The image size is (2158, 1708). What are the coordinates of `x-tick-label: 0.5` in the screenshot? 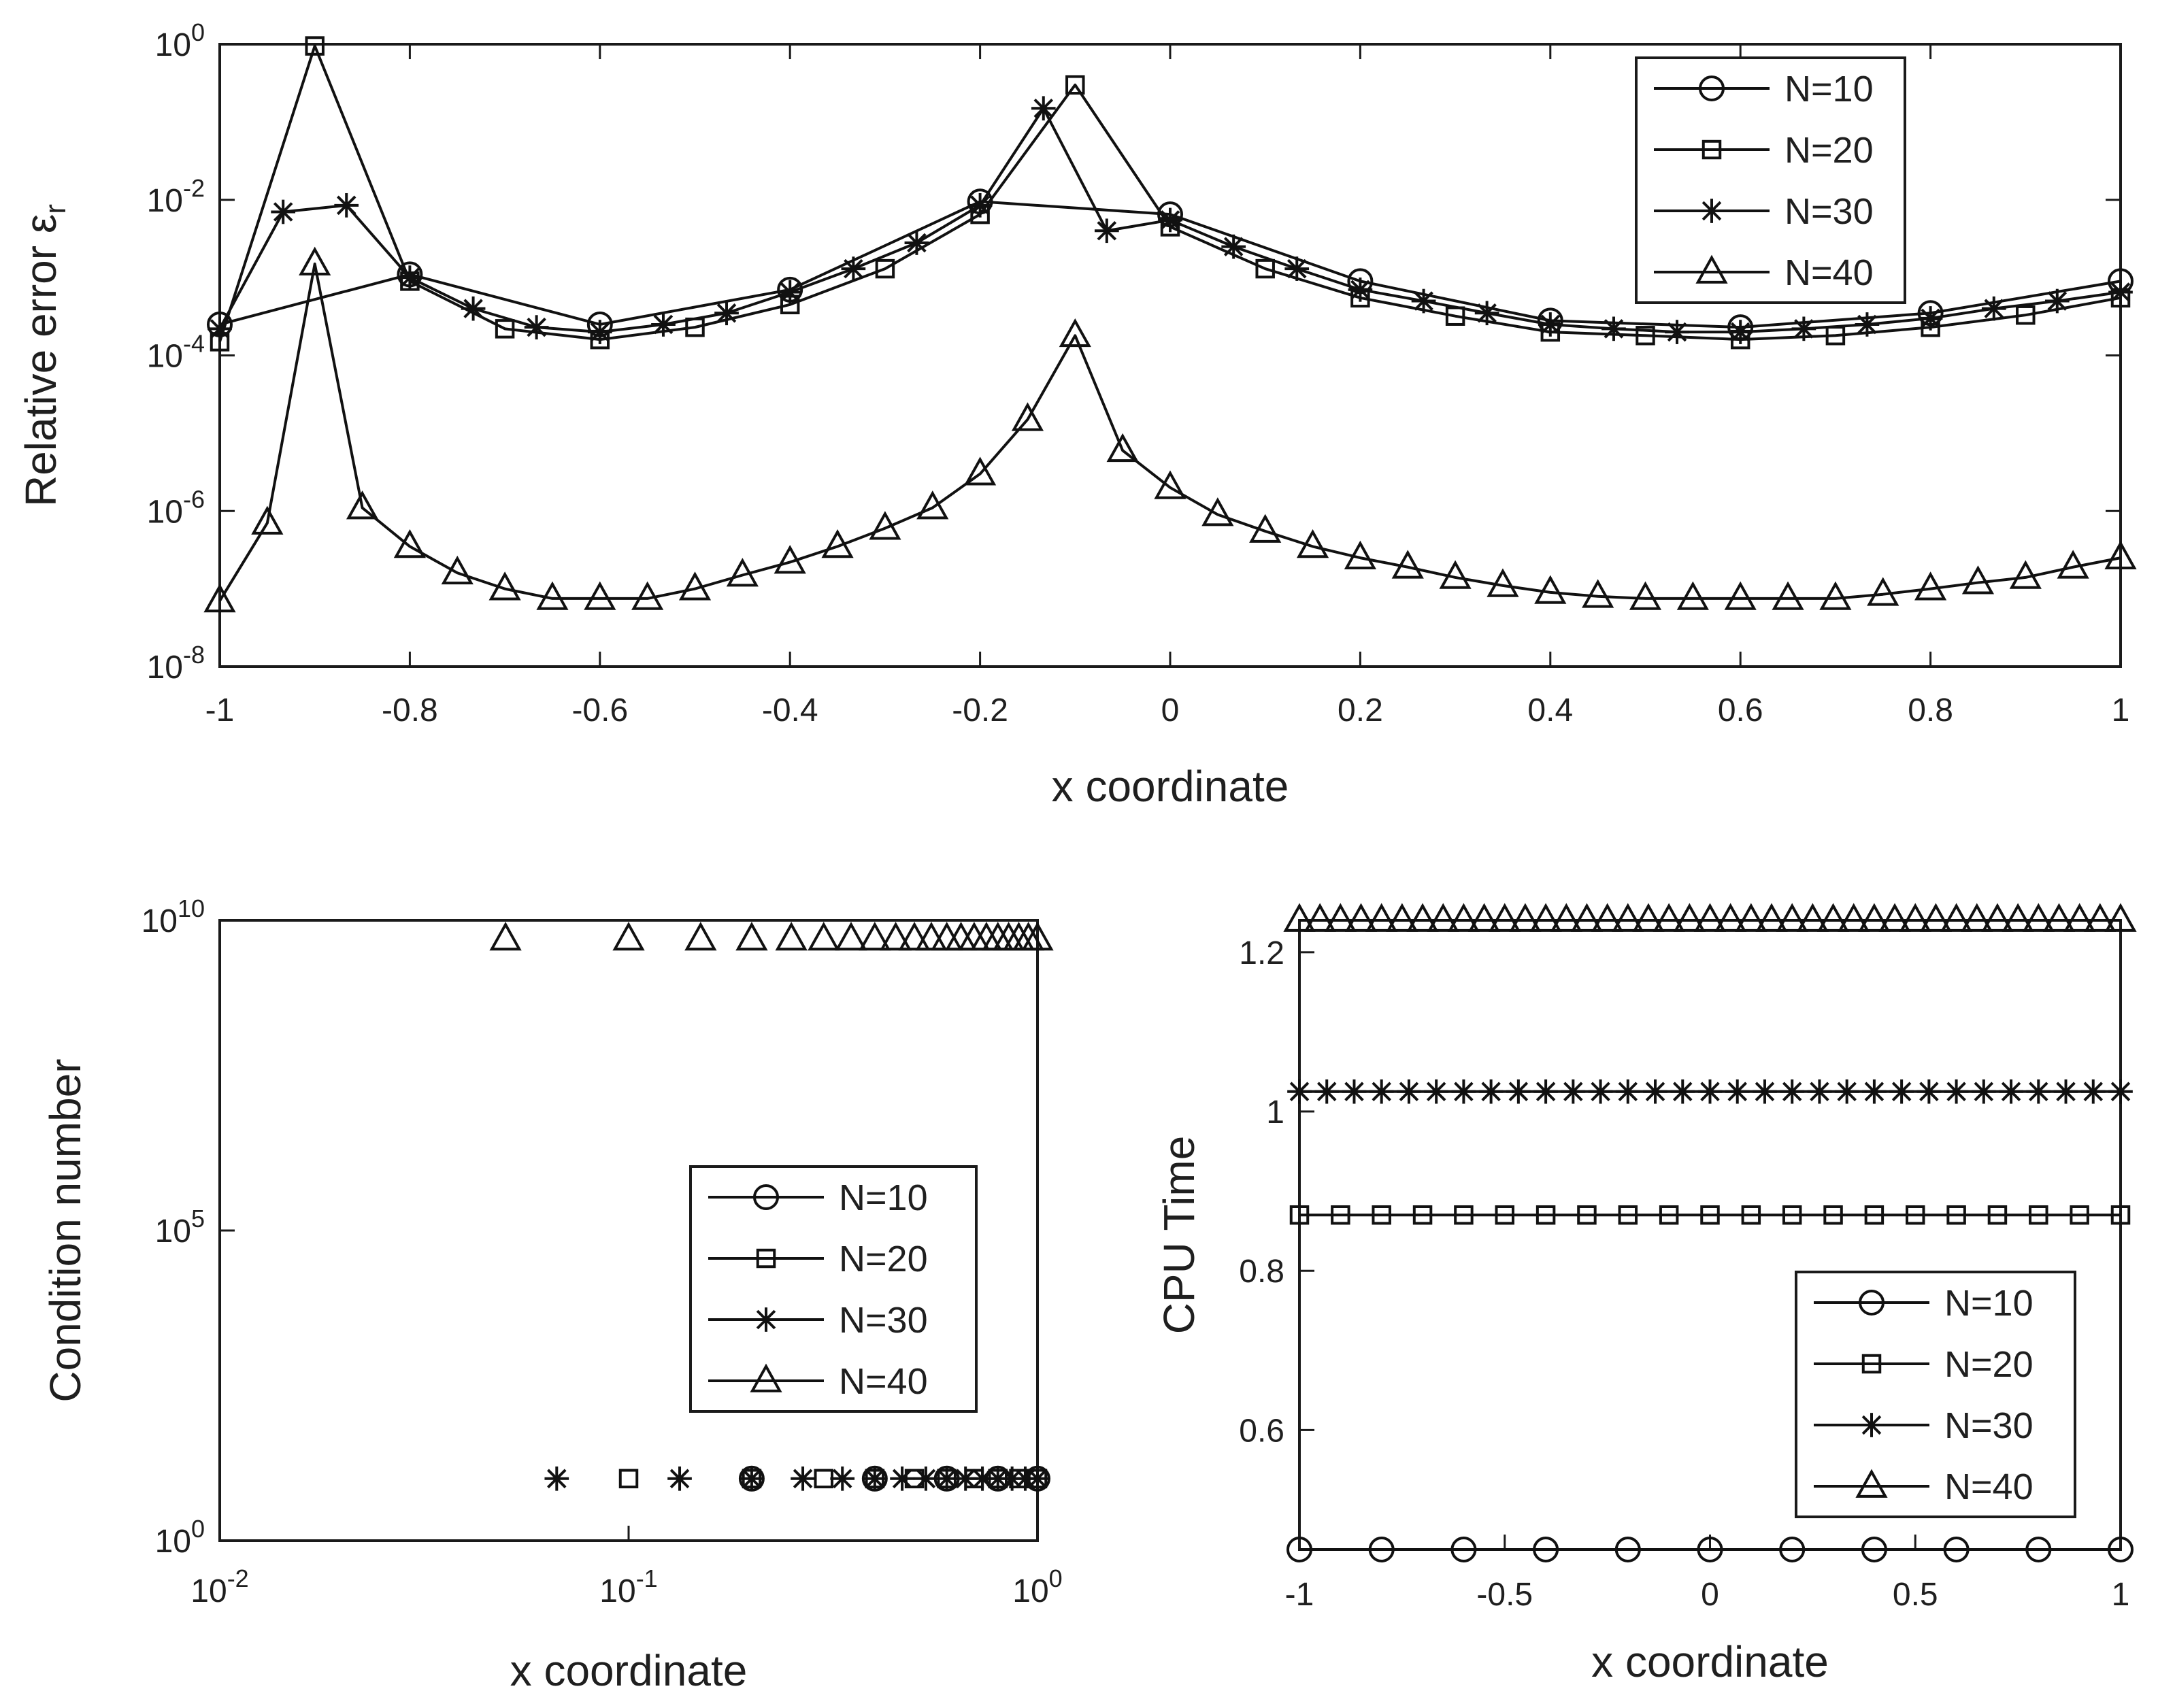 It's located at (1915, 1595).